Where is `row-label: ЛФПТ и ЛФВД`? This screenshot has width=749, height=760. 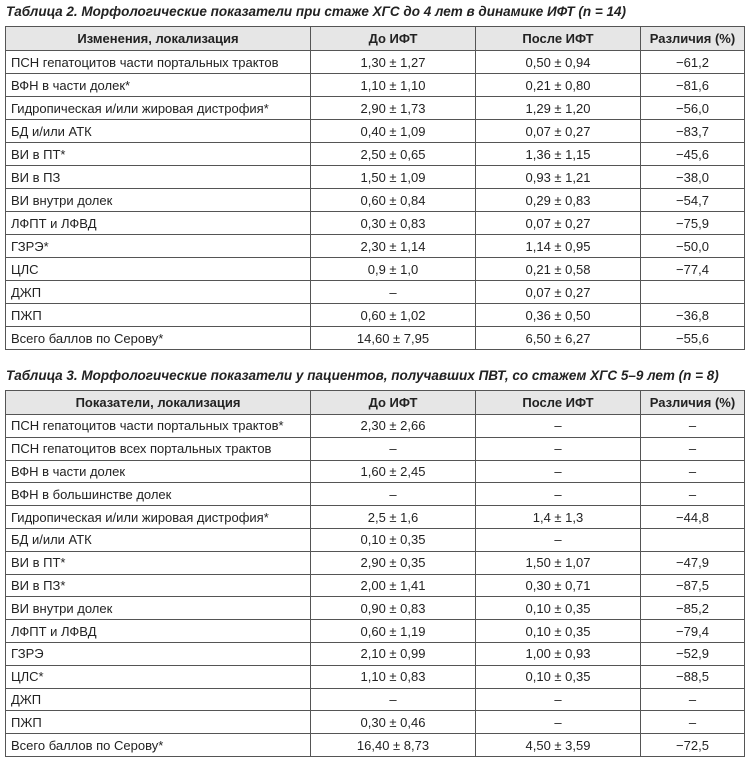 row-label: ЛФПТ и ЛФВД is located at coordinates (158, 223).